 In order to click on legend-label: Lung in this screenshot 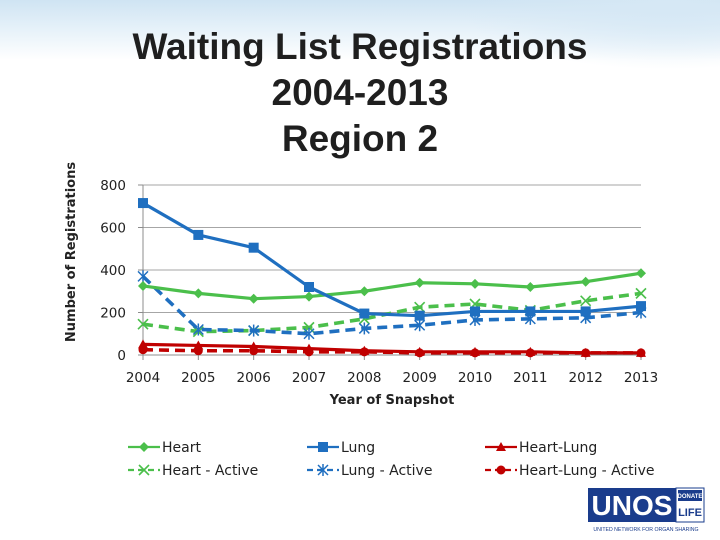, I will do `click(358, 448)`.